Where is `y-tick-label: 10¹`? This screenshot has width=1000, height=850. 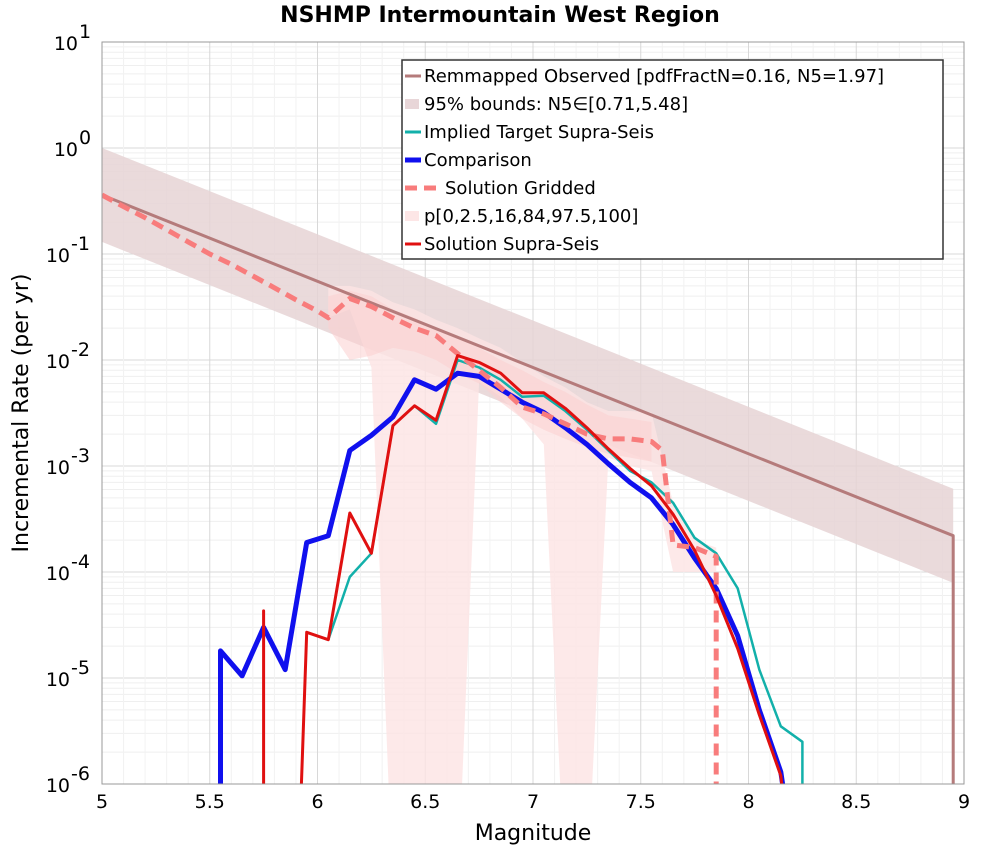
y-tick-label: 10¹ is located at coordinates (72, 38).